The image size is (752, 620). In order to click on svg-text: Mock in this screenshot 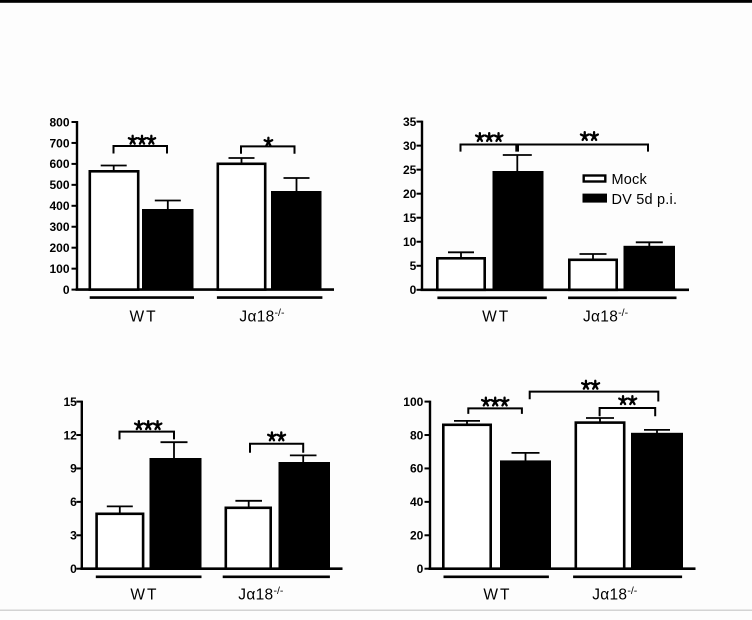, I will do `click(630, 180)`.